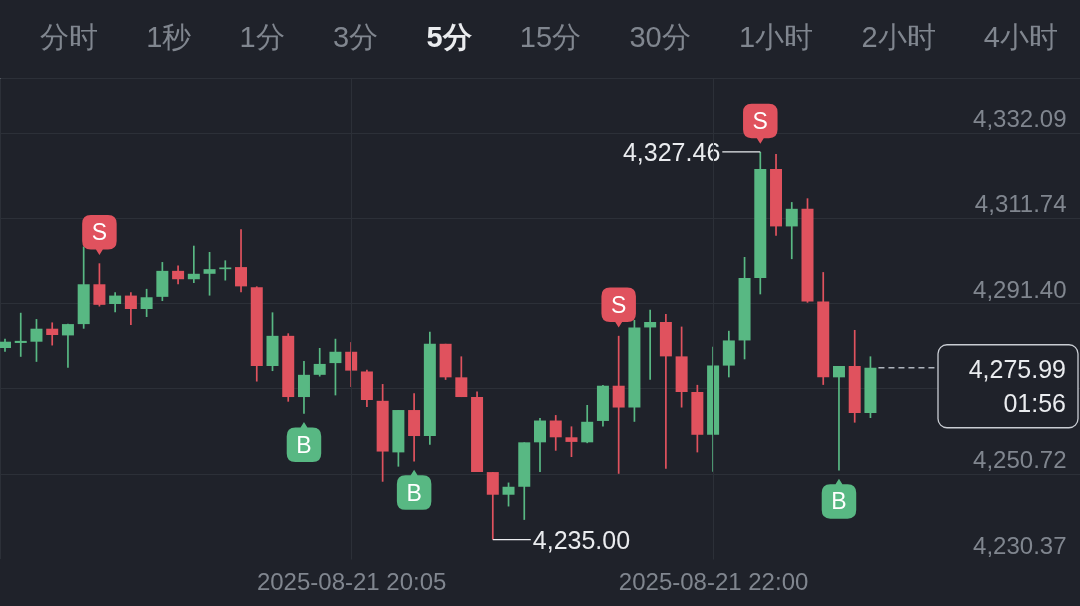 The image size is (1080, 606). I want to click on annotation: 4,235.00, so click(581, 539).